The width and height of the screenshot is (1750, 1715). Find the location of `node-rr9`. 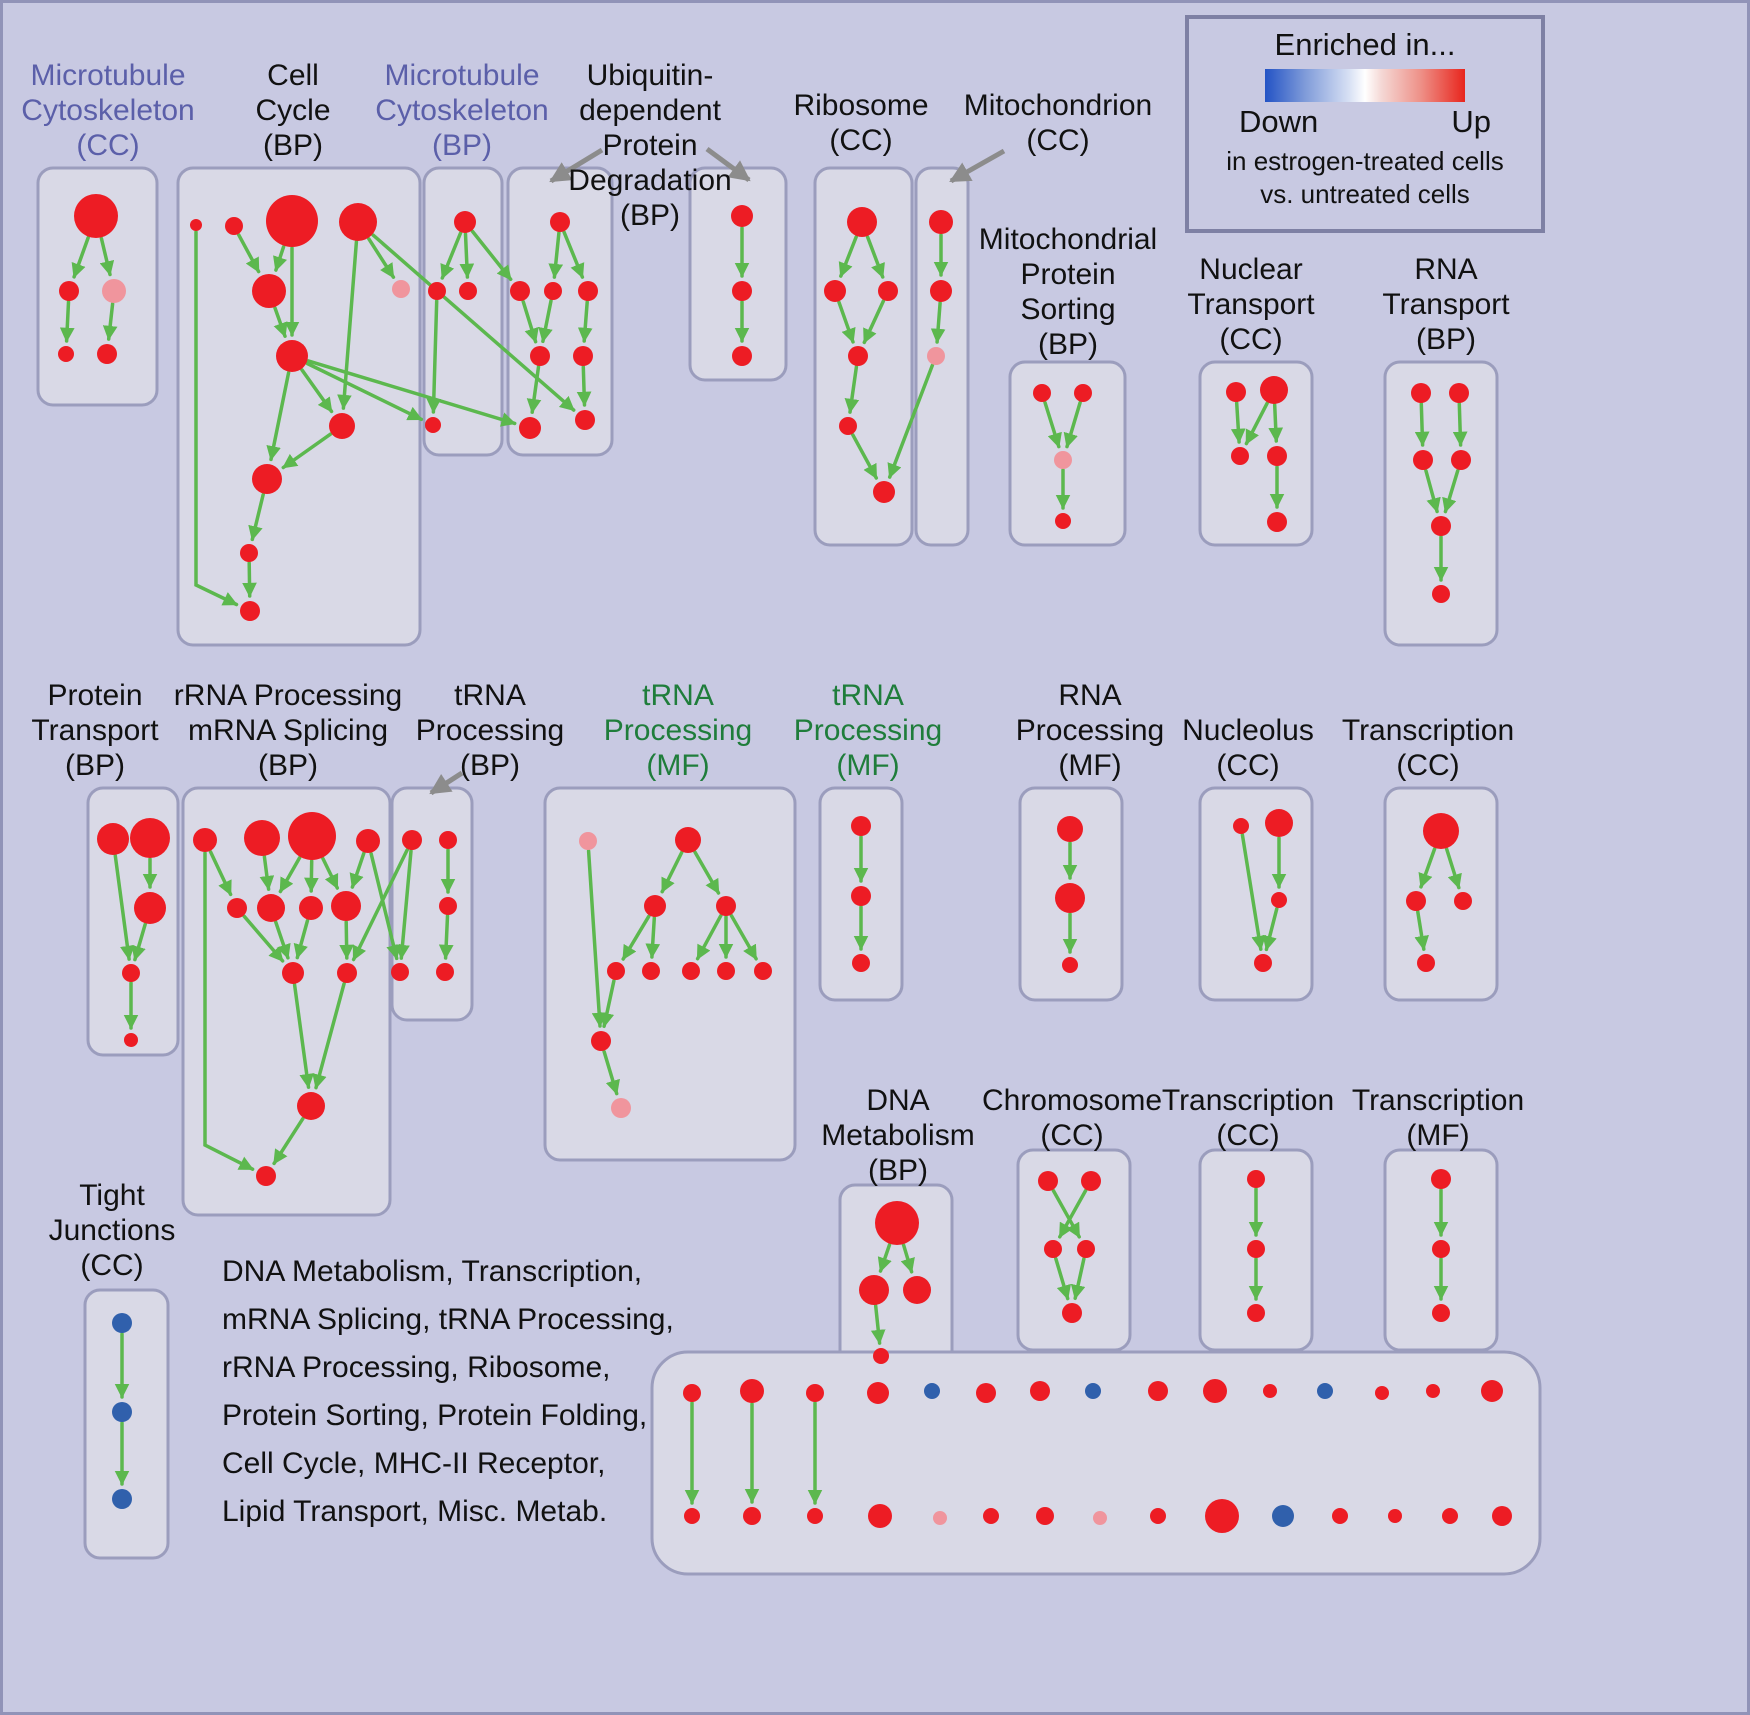

node-rr9 is located at coordinates (293, 973).